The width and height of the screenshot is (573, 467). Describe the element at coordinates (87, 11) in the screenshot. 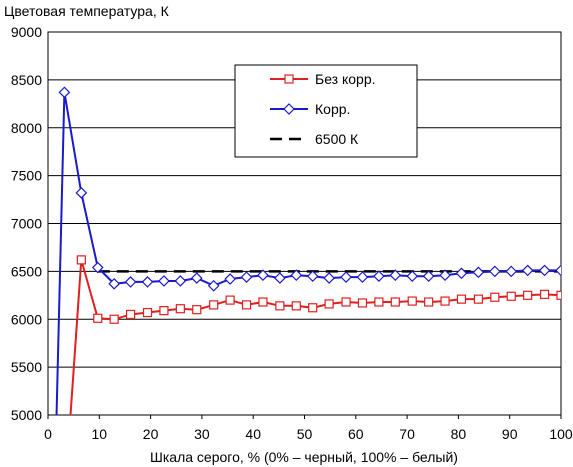

I see `y-axis-label: Цветовая температура, К` at that location.